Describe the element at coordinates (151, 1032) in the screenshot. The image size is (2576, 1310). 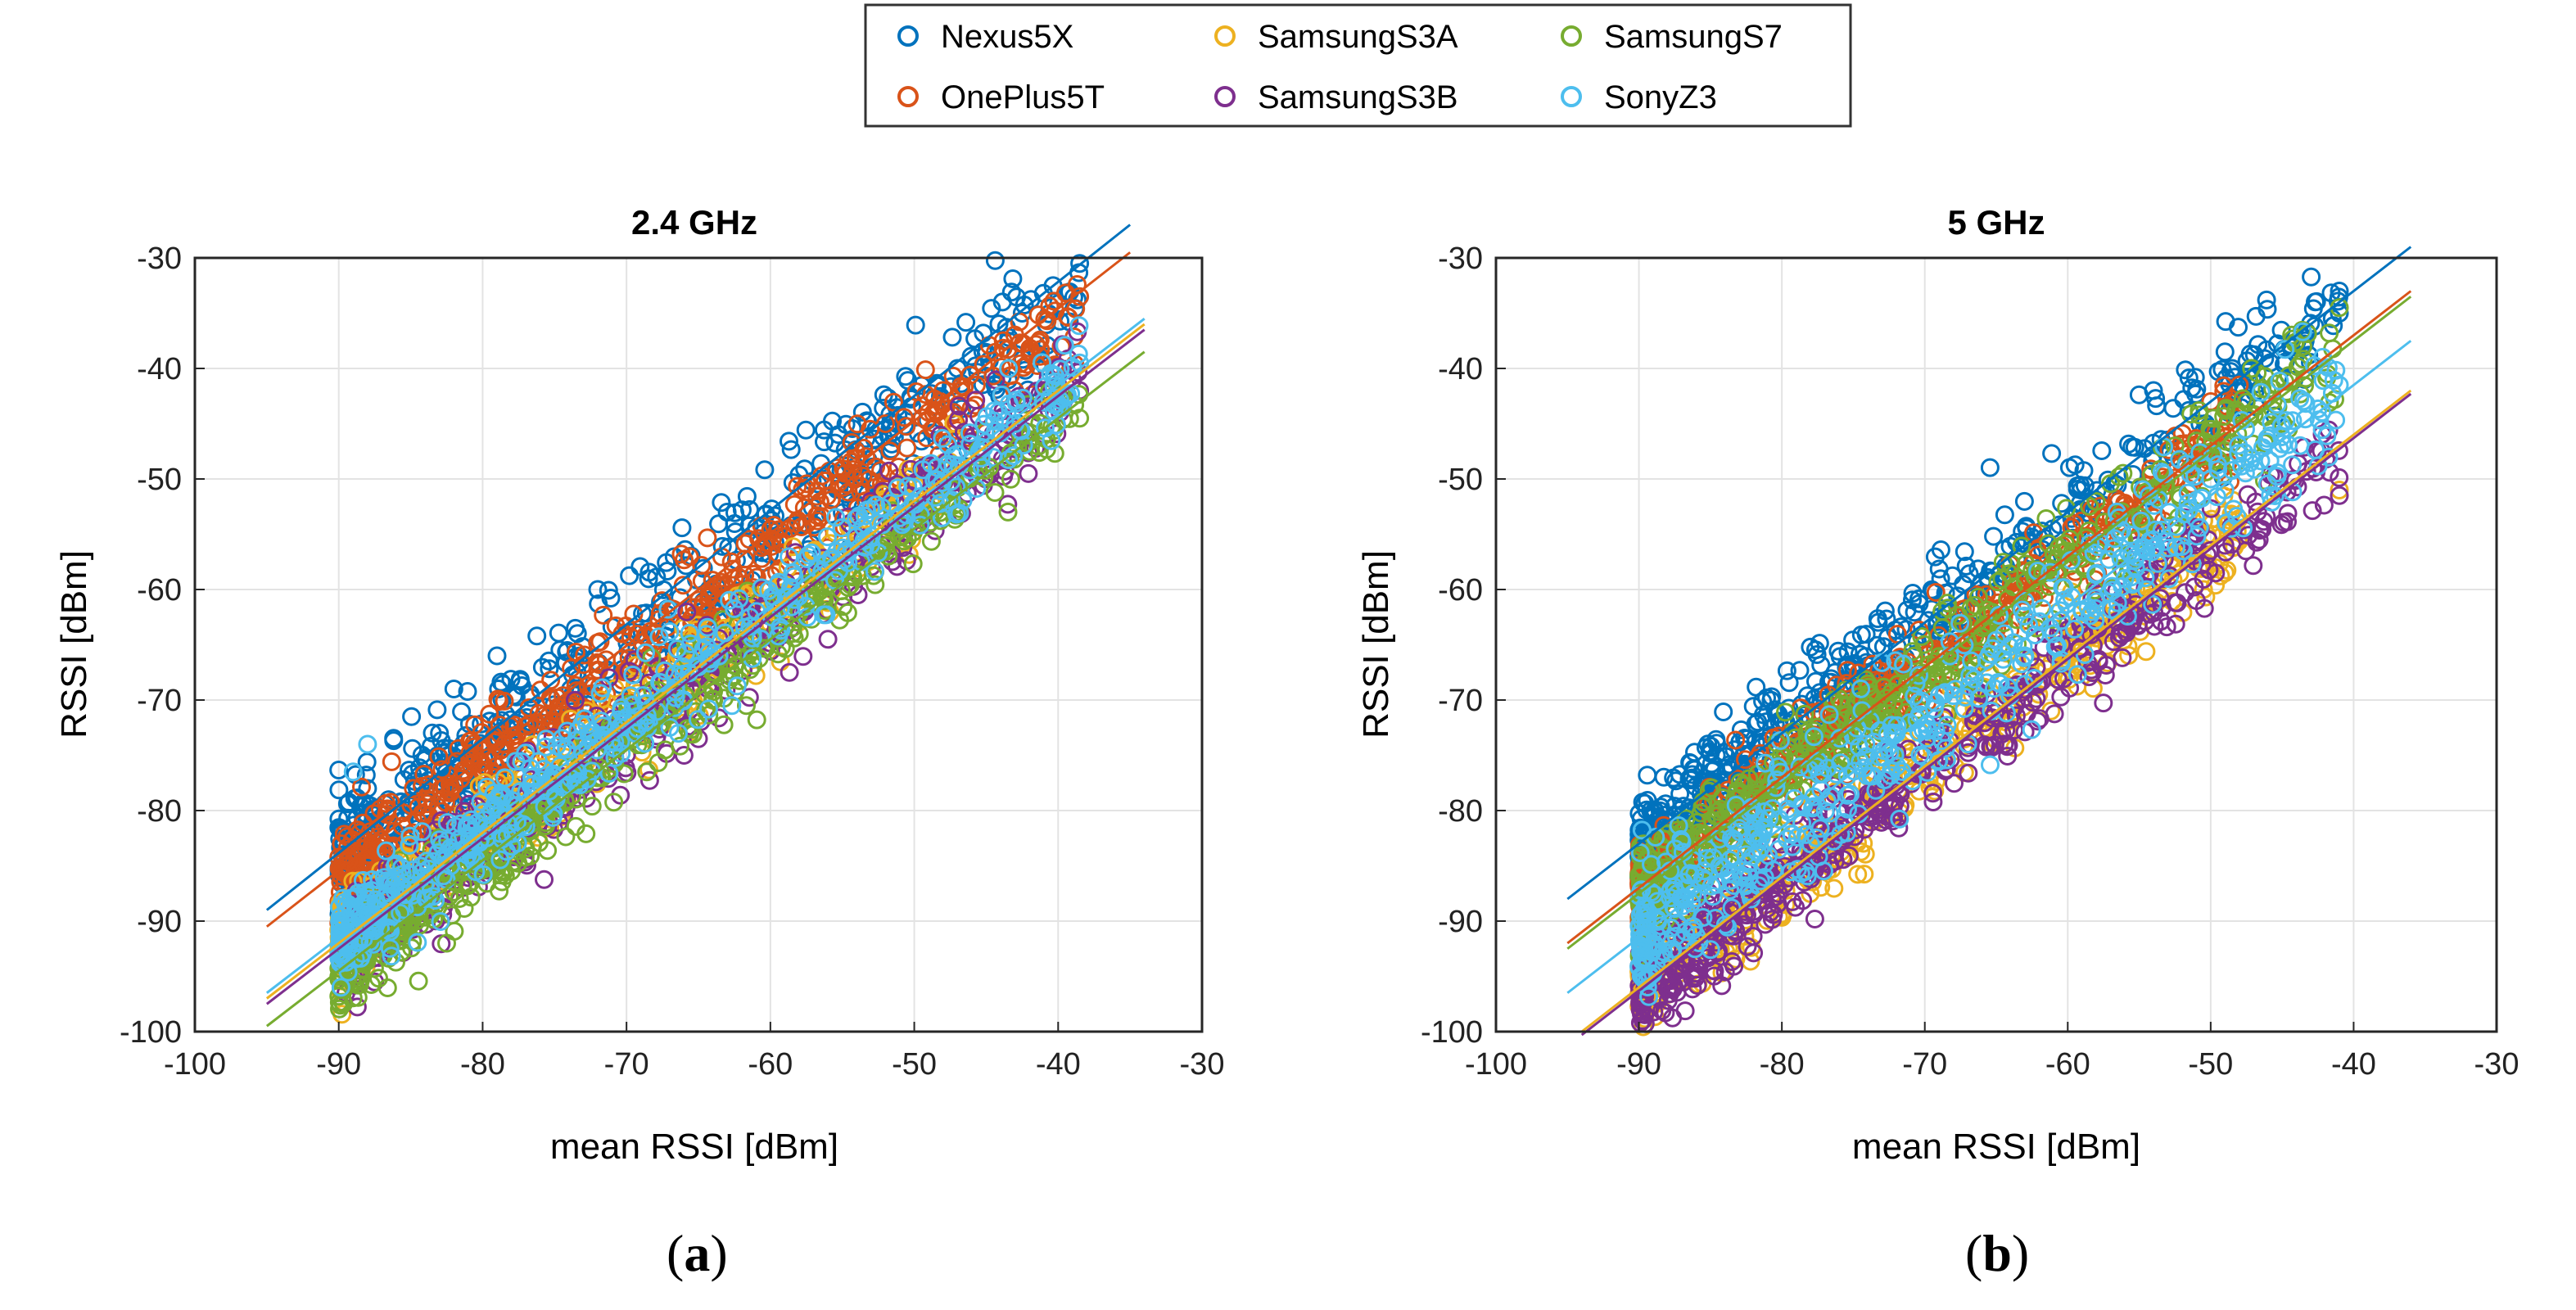
I see `y-tick-label: -100` at that location.